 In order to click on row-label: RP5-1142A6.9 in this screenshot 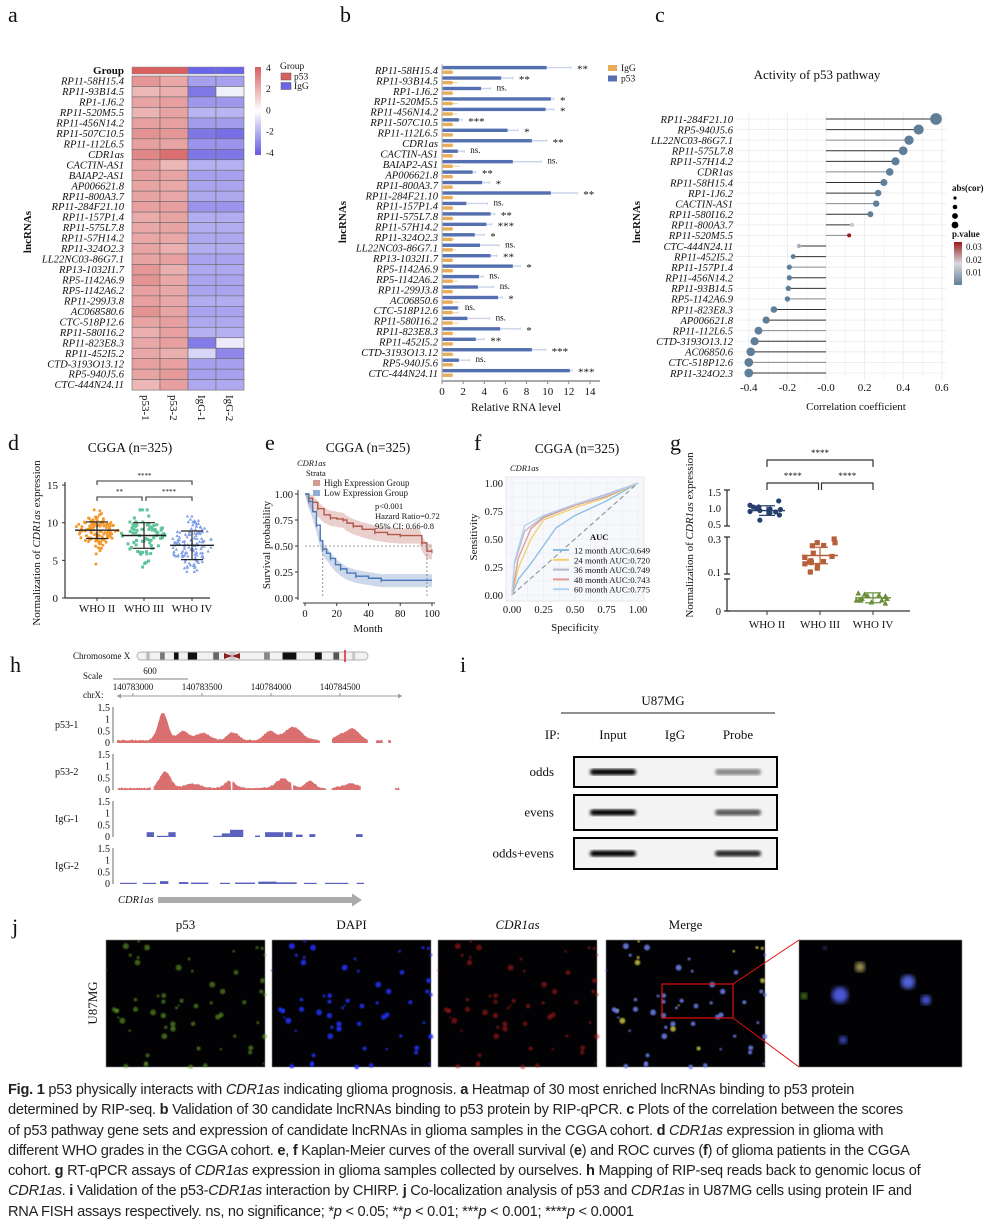, I will do `click(93, 281)`.